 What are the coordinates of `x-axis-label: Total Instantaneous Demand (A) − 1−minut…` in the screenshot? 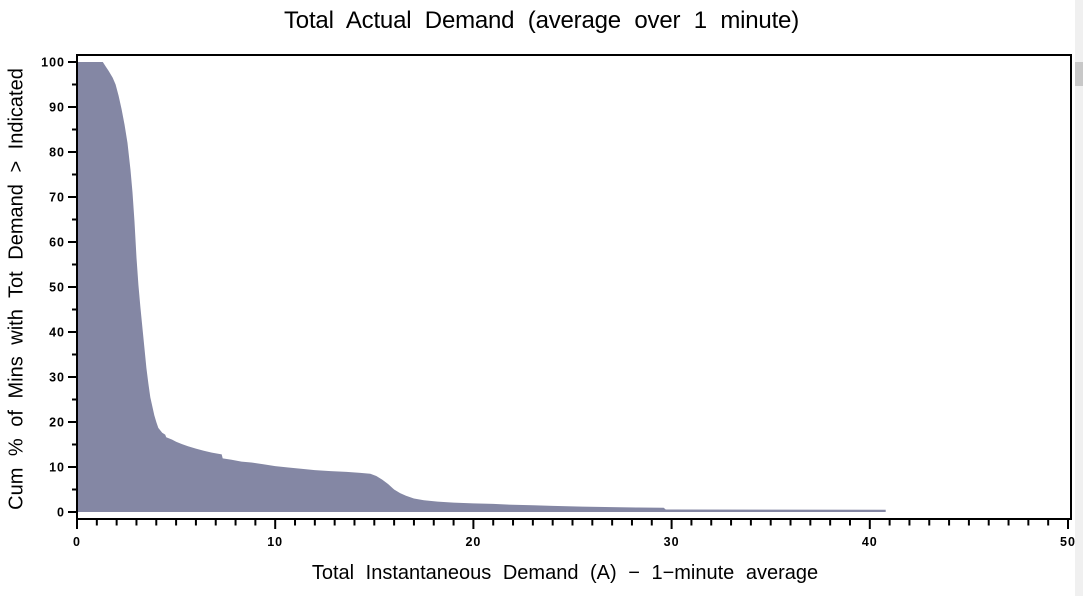 It's located at (565, 573).